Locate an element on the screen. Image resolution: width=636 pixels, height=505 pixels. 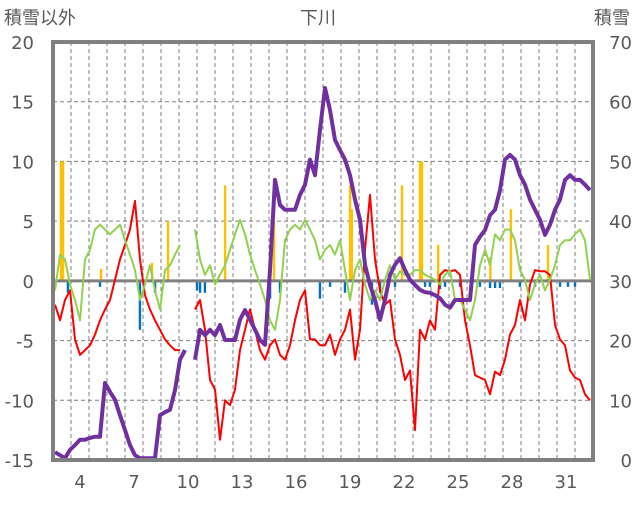
right-tick-label: 60 is located at coordinates (620, 103).